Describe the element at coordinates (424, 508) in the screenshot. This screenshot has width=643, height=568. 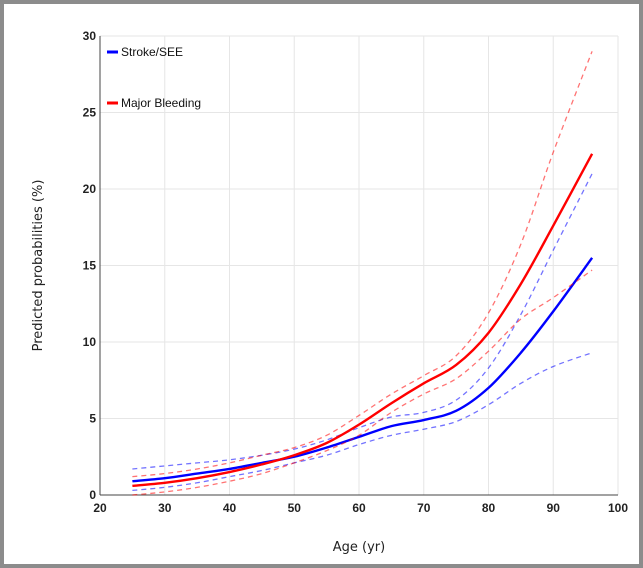
I see `x-tick-label: 70` at that location.